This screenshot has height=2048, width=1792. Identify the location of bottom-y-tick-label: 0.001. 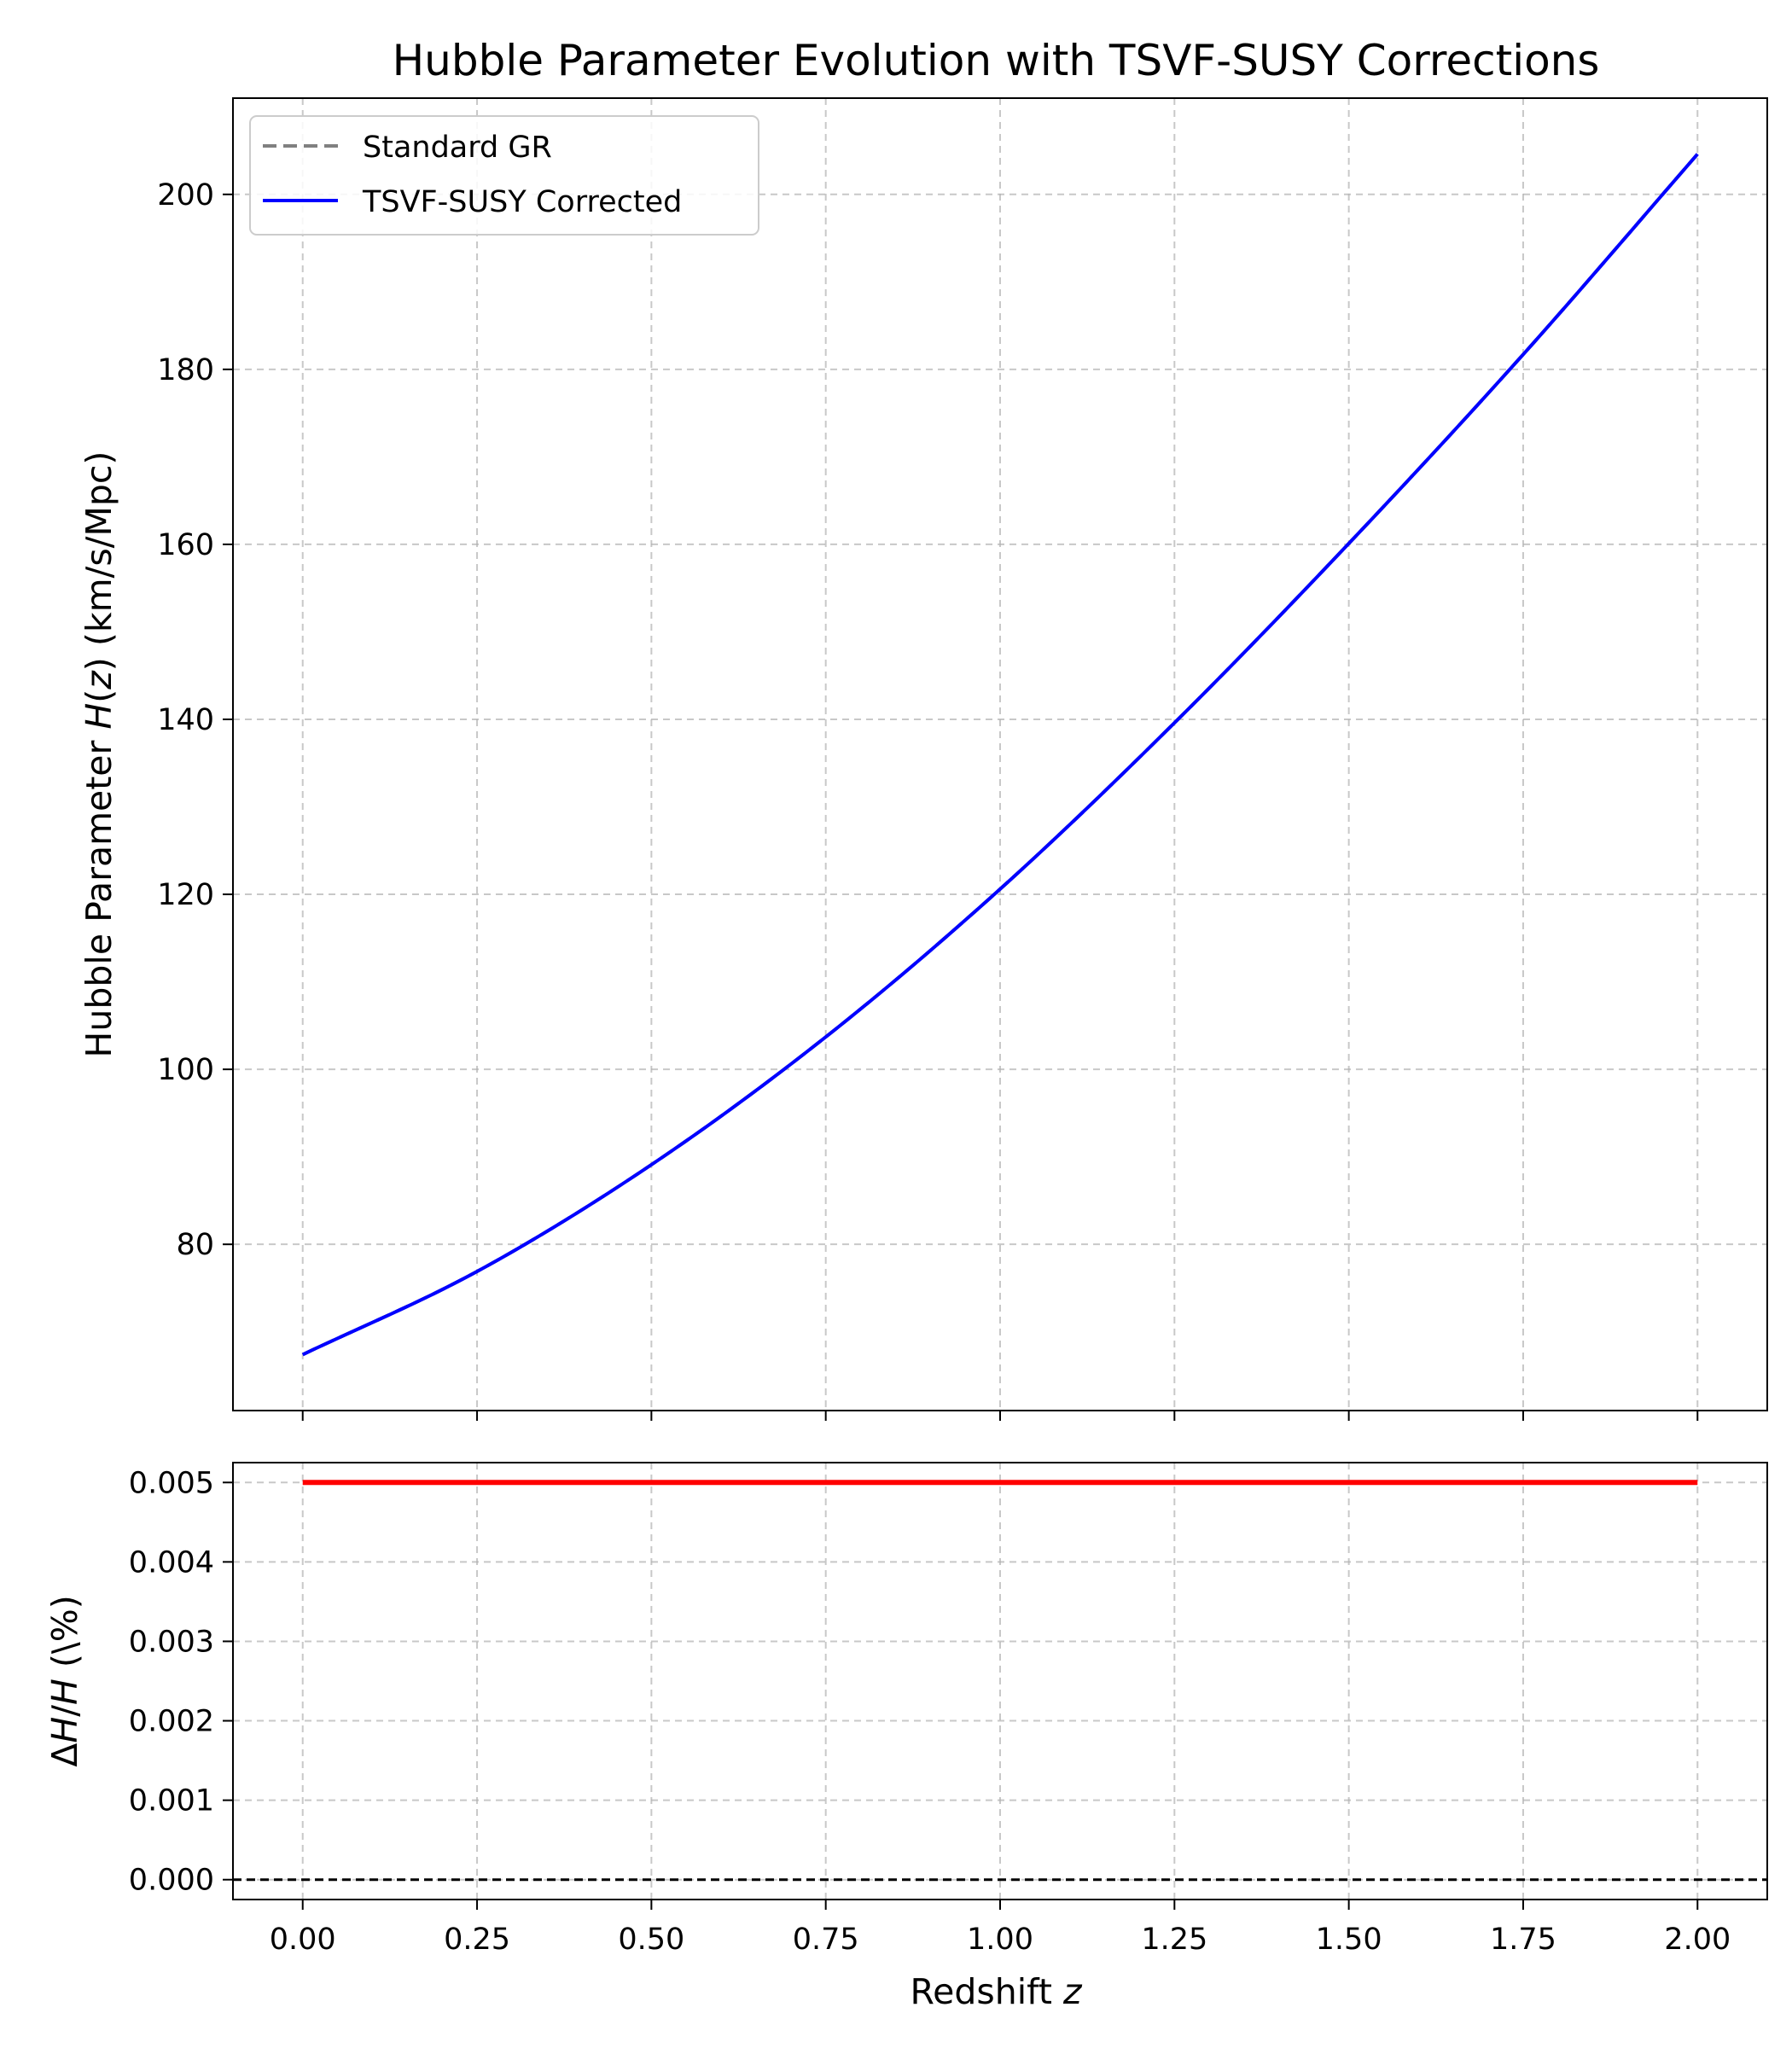
(171, 1801).